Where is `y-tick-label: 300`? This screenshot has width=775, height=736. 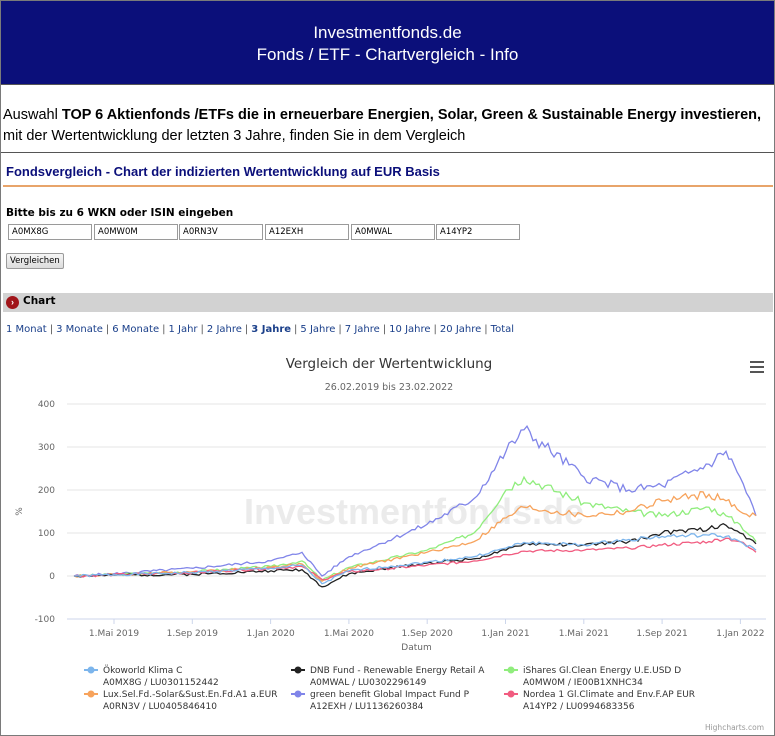 y-tick-label: 300 is located at coordinates (46, 448).